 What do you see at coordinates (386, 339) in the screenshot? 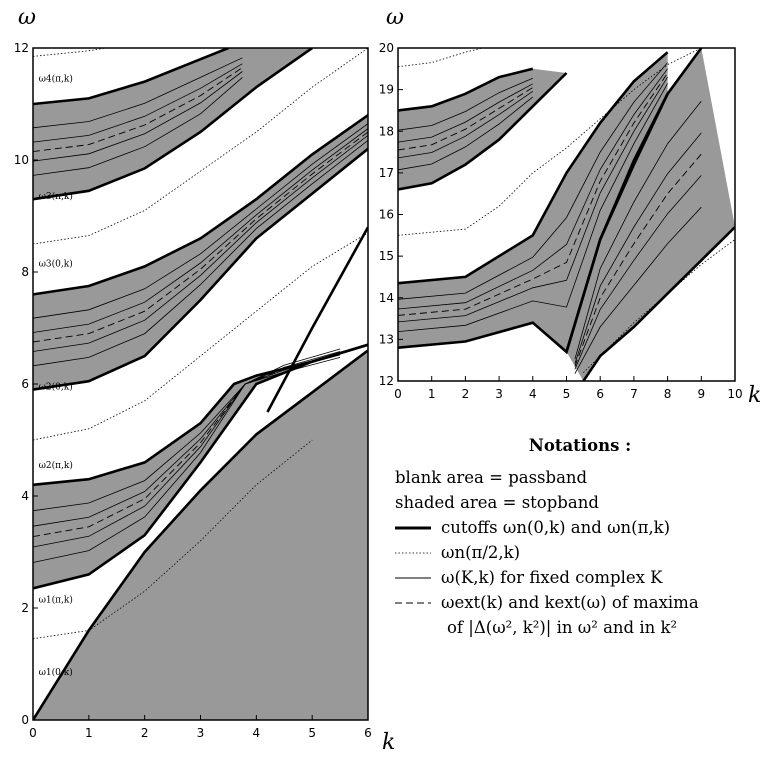
I see `y-tick-label: 13` at bounding box center [386, 339].